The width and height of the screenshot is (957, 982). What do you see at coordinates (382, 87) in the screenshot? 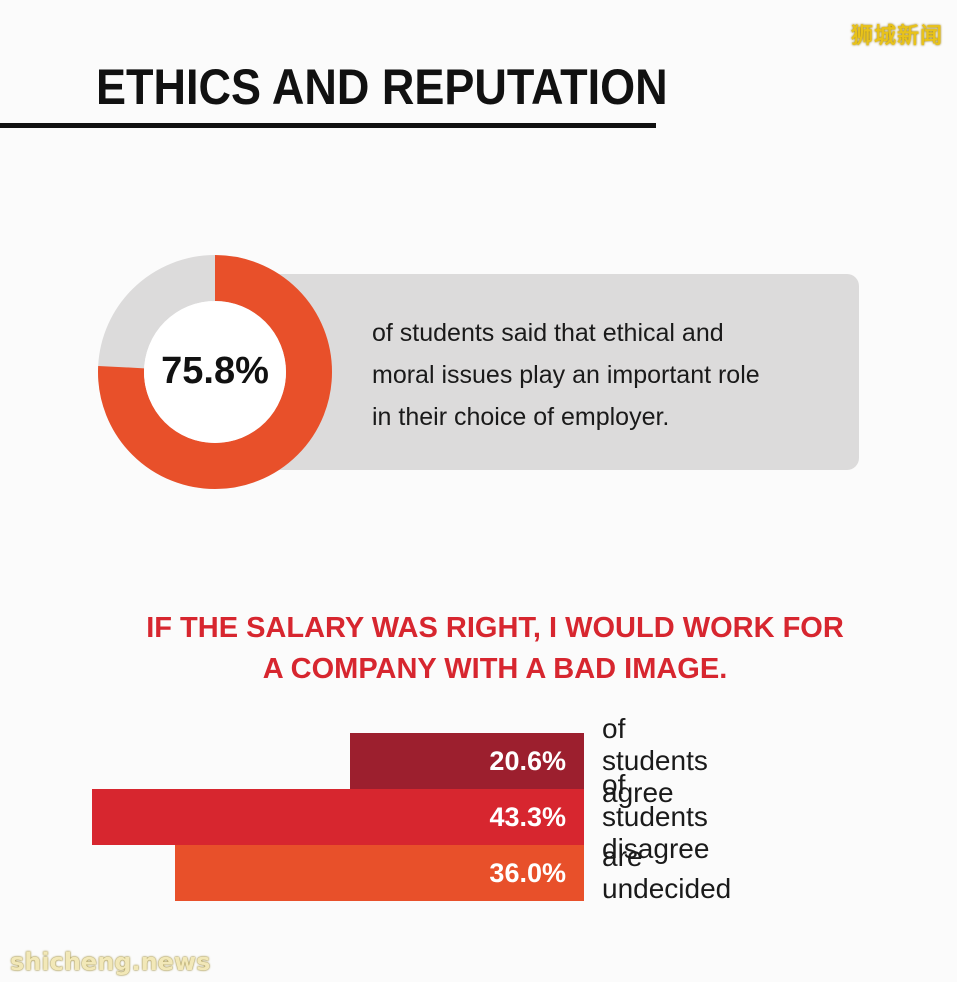
I see `page-title: ETHICS AND REPUTATION` at bounding box center [382, 87].